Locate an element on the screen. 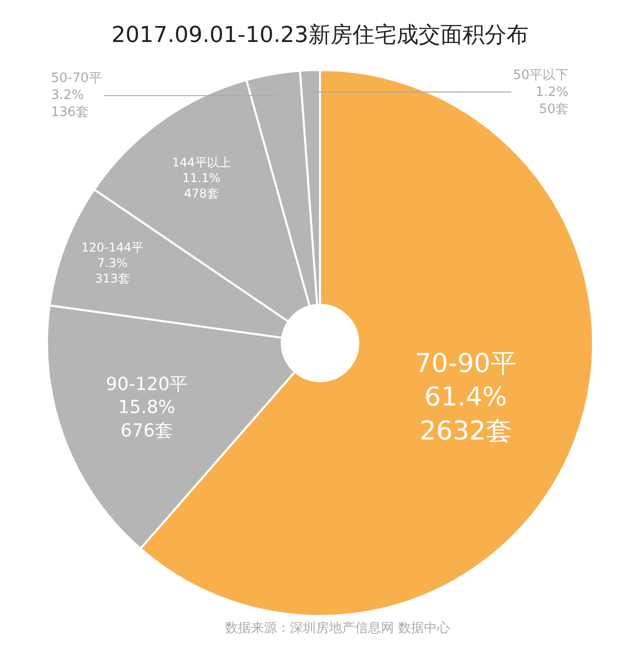 The image size is (640, 671). chart-title: 2017.09.01-10.23新房住宅成交面积分布 is located at coordinates (320, 35).